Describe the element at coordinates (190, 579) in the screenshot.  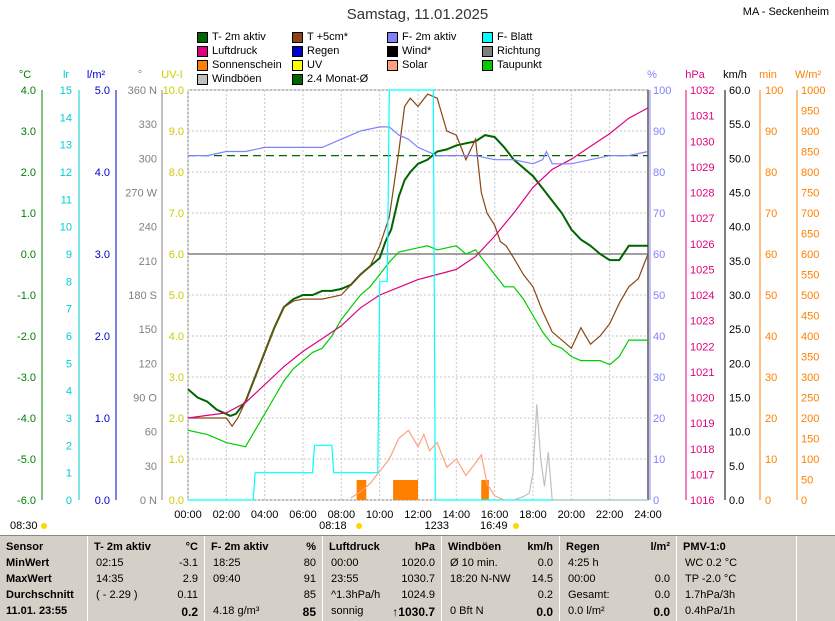
I see `stats-value: 2.9` at that location.